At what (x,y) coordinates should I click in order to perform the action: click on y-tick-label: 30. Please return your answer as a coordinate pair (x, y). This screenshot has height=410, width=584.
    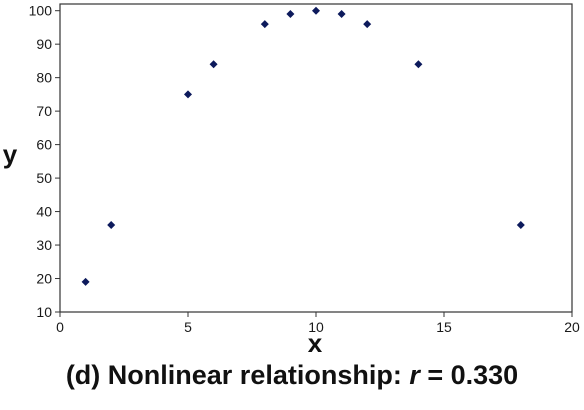
    Looking at the image, I should click on (44, 245).